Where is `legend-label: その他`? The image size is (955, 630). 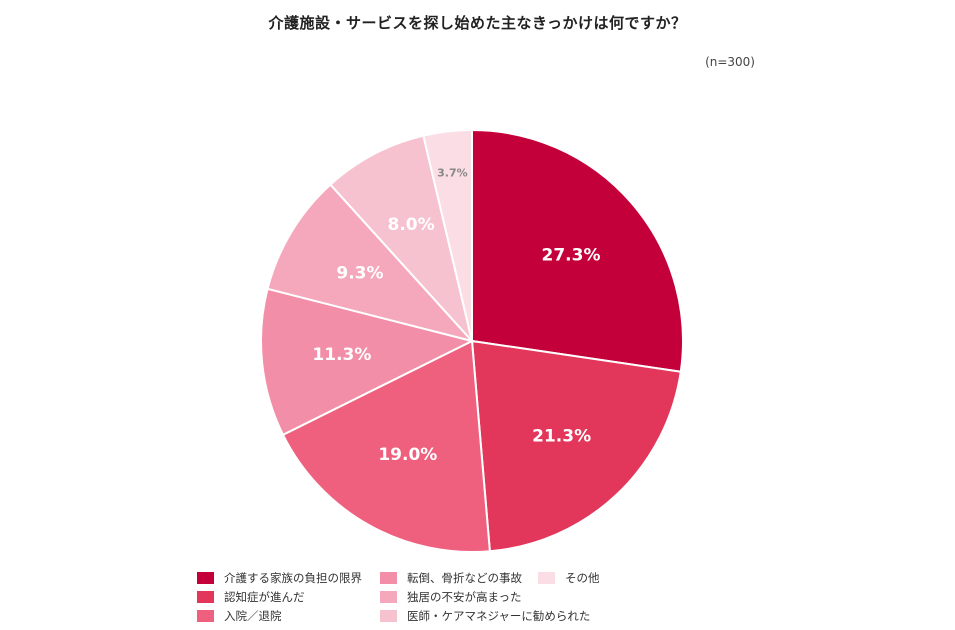
legend-label: その他 is located at coordinates (582, 577).